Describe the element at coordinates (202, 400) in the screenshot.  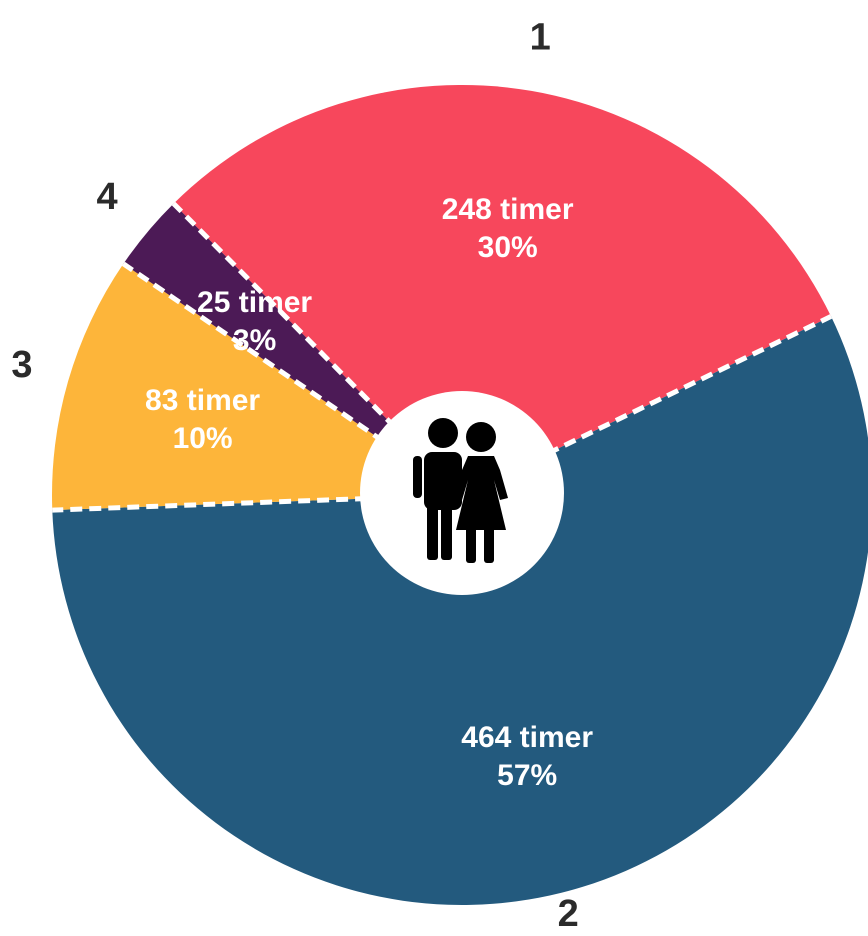
I see `value-label: 83 timer` at that location.